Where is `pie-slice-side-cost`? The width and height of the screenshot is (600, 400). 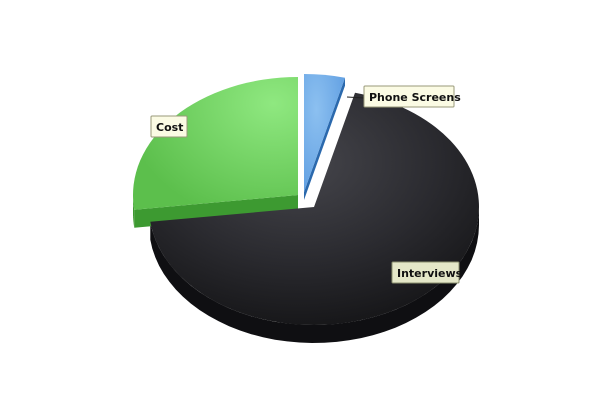 pie-slice-side-cost is located at coordinates (134, 211).